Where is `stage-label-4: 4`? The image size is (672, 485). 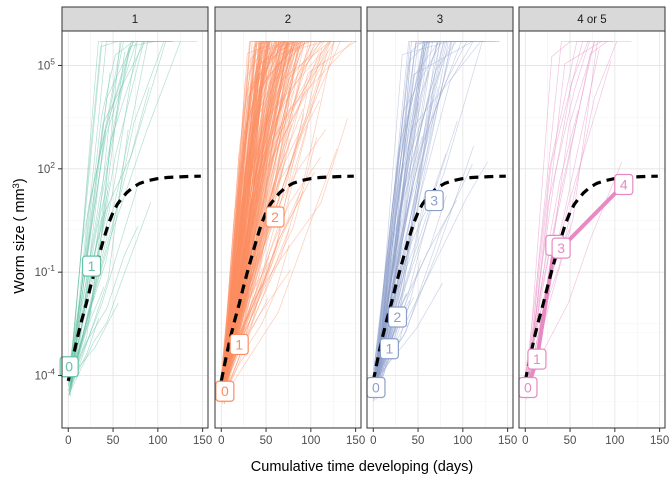 stage-label-4: 4 is located at coordinates (624, 184).